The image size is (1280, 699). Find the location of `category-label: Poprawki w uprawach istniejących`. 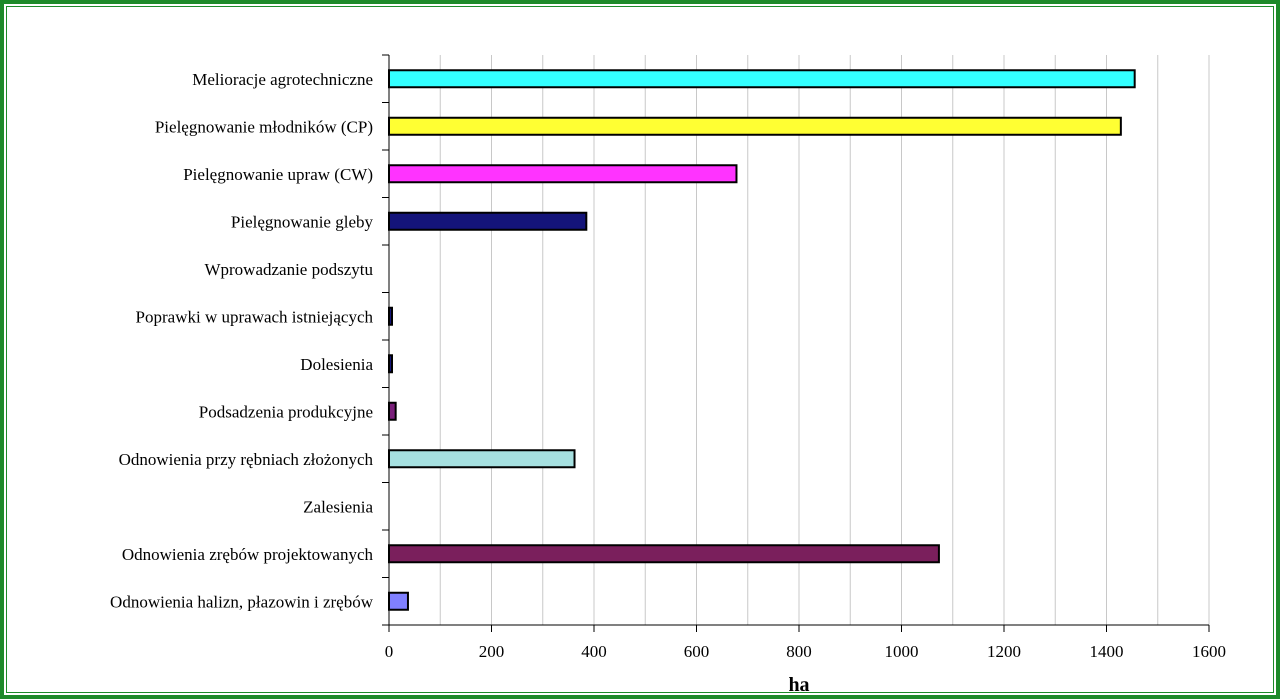

category-label: Poprawki w uprawach istniejących is located at coordinates (255, 316).